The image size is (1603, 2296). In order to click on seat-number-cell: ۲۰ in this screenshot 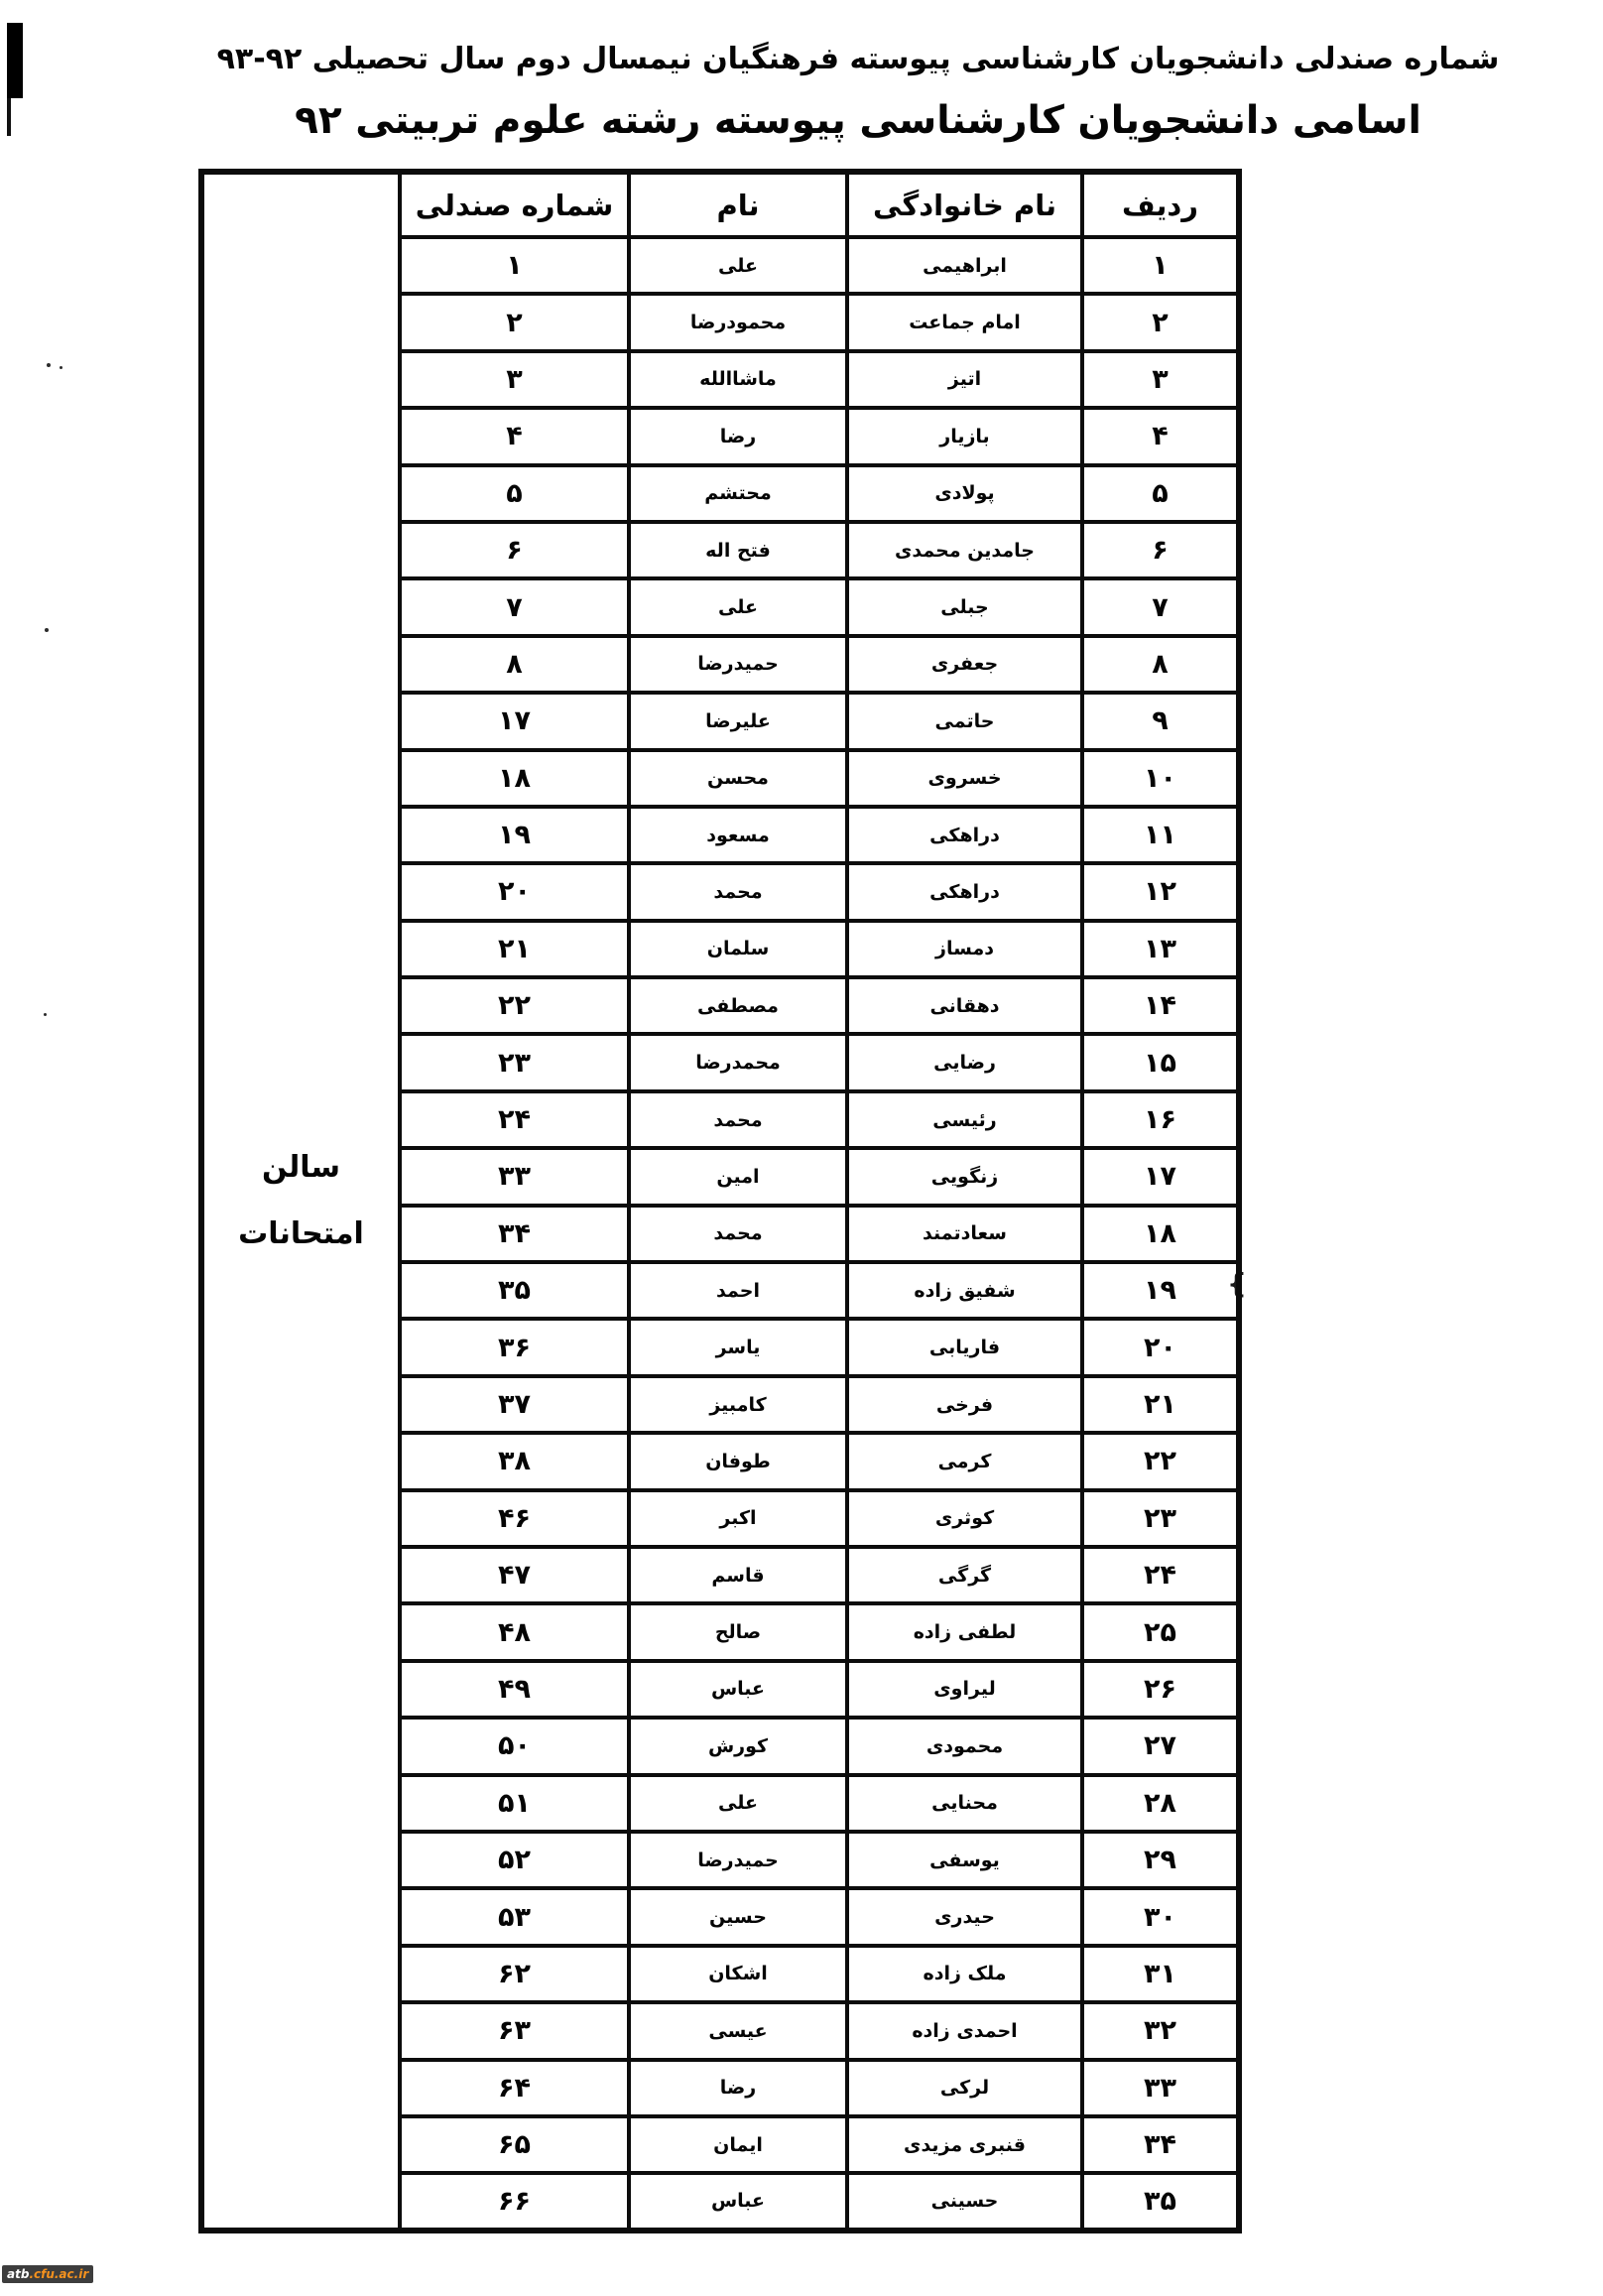, I will do `click(515, 892)`.